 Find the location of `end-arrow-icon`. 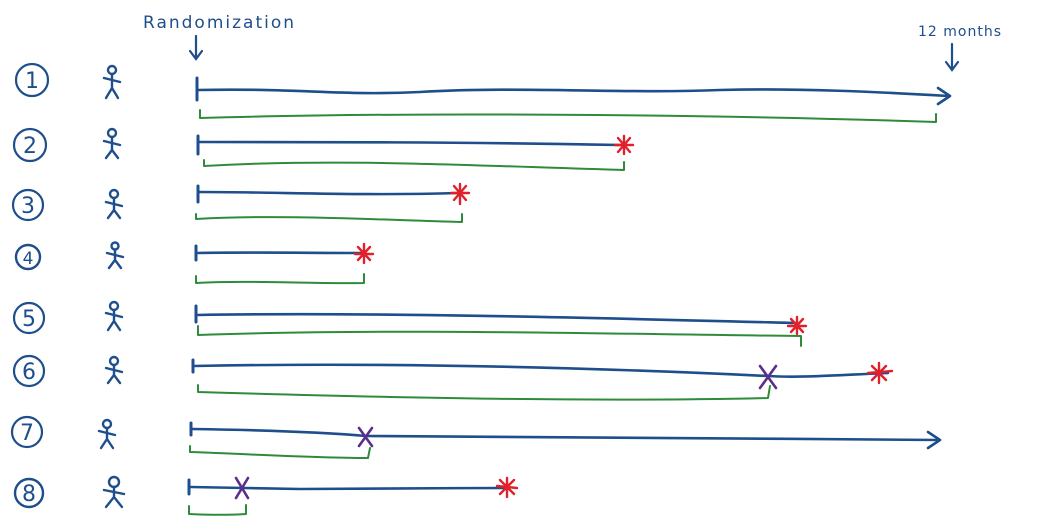

end-arrow-icon is located at coordinates (952, 57).